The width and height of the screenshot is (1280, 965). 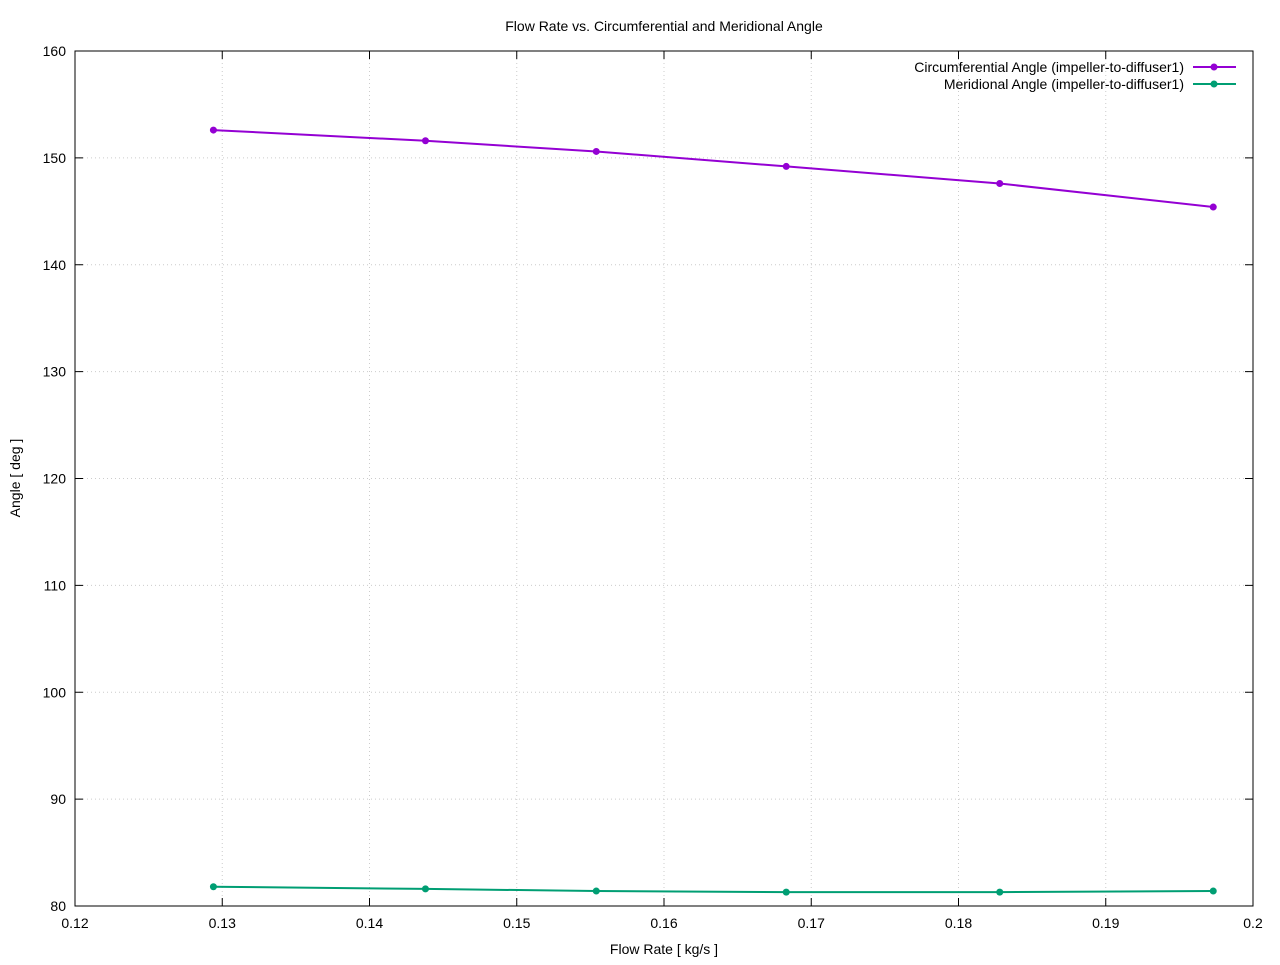 What do you see at coordinates (55, 692) in the screenshot?
I see `y-tick-label: 100` at bounding box center [55, 692].